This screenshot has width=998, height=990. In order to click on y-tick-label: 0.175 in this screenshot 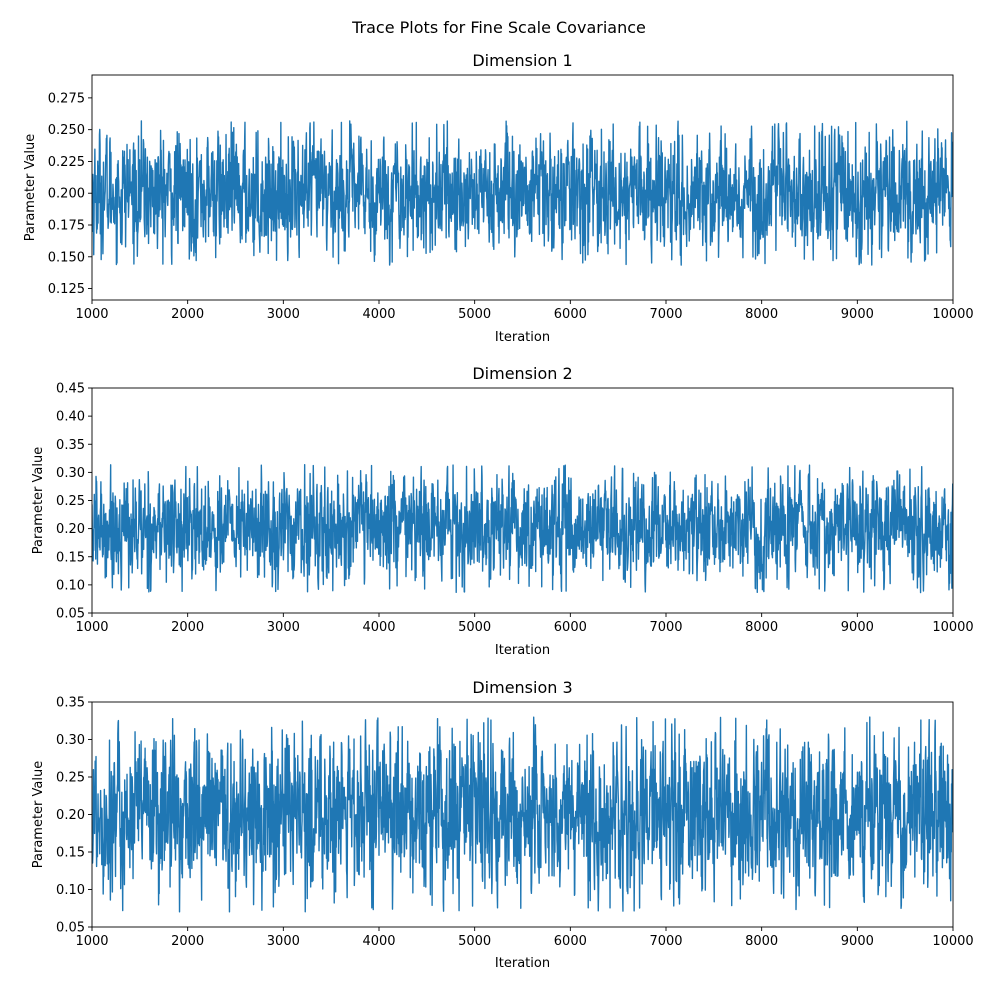, I will do `click(66, 226)`.